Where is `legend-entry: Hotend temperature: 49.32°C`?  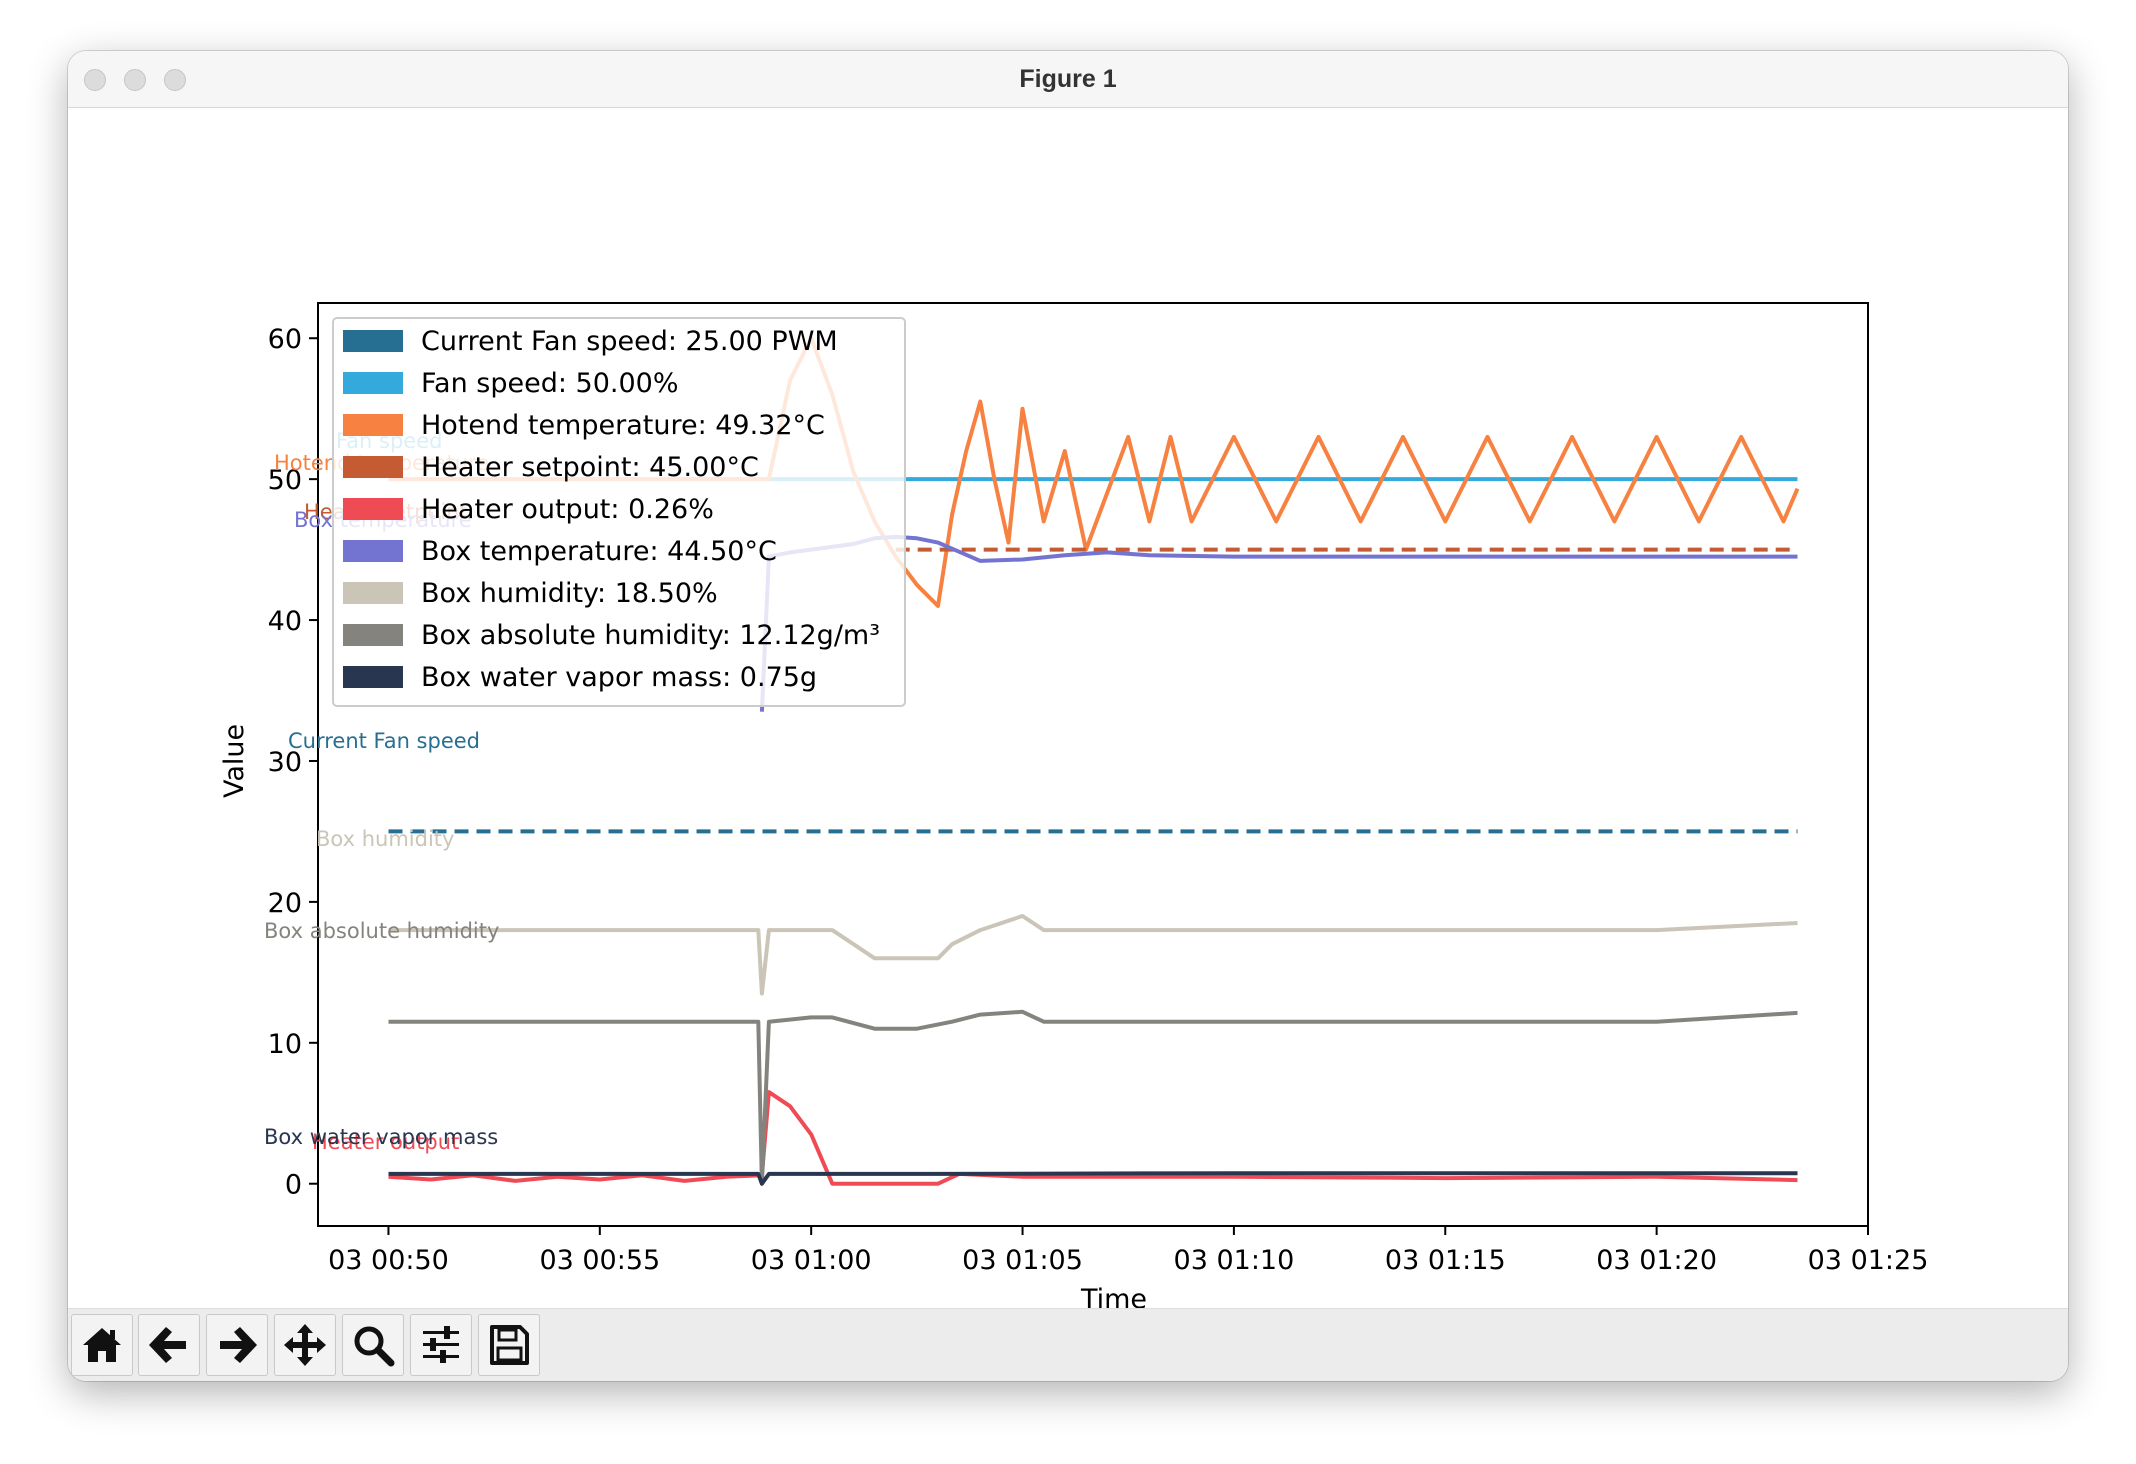
legend-entry: Hotend temperature: 49.32°C is located at coordinates (623, 425).